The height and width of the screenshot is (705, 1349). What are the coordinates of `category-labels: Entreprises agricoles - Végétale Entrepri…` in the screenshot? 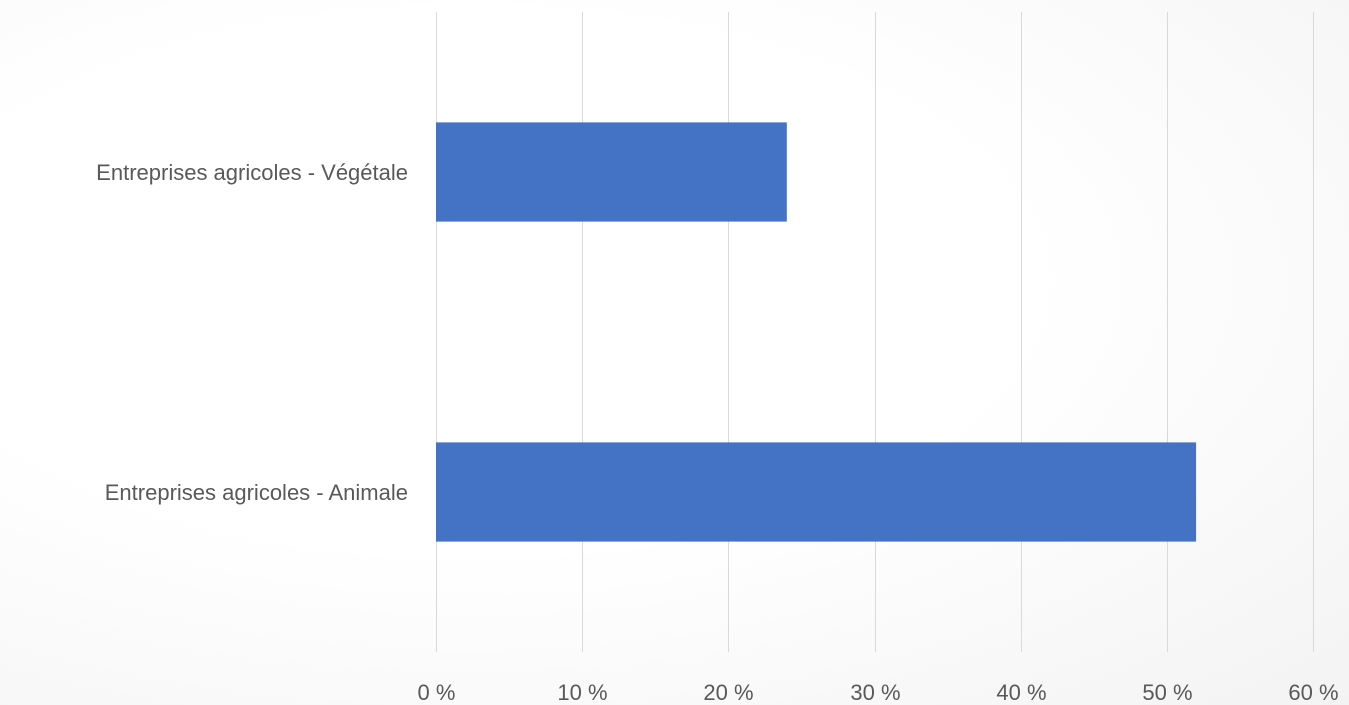 It's located at (252, 332).